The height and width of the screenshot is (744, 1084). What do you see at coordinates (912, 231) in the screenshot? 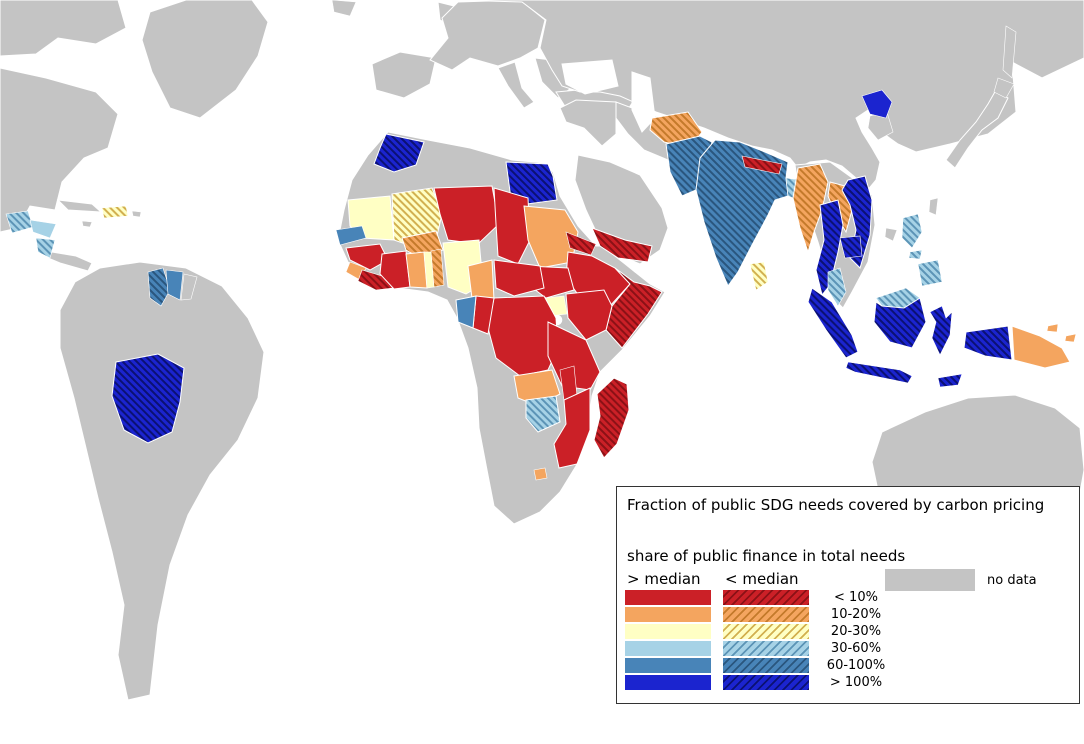
I see `country-philippines-luzon` at bounding box center [912, 231].